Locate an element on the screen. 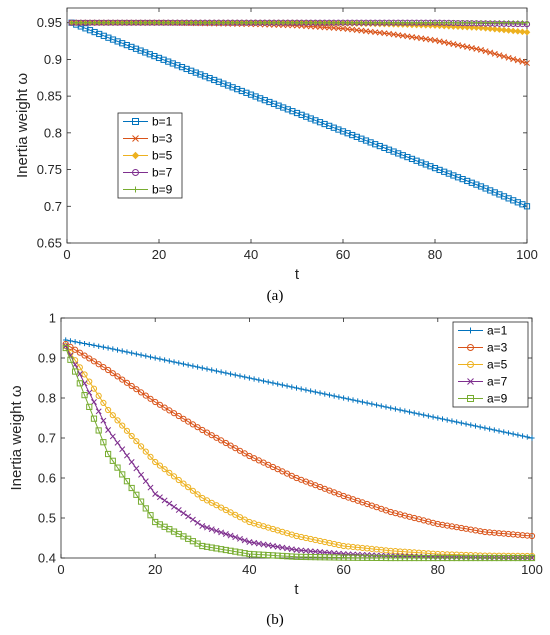 The image size is (550, 635). point-b-a=1-93 is located at coordinates (499, 431).